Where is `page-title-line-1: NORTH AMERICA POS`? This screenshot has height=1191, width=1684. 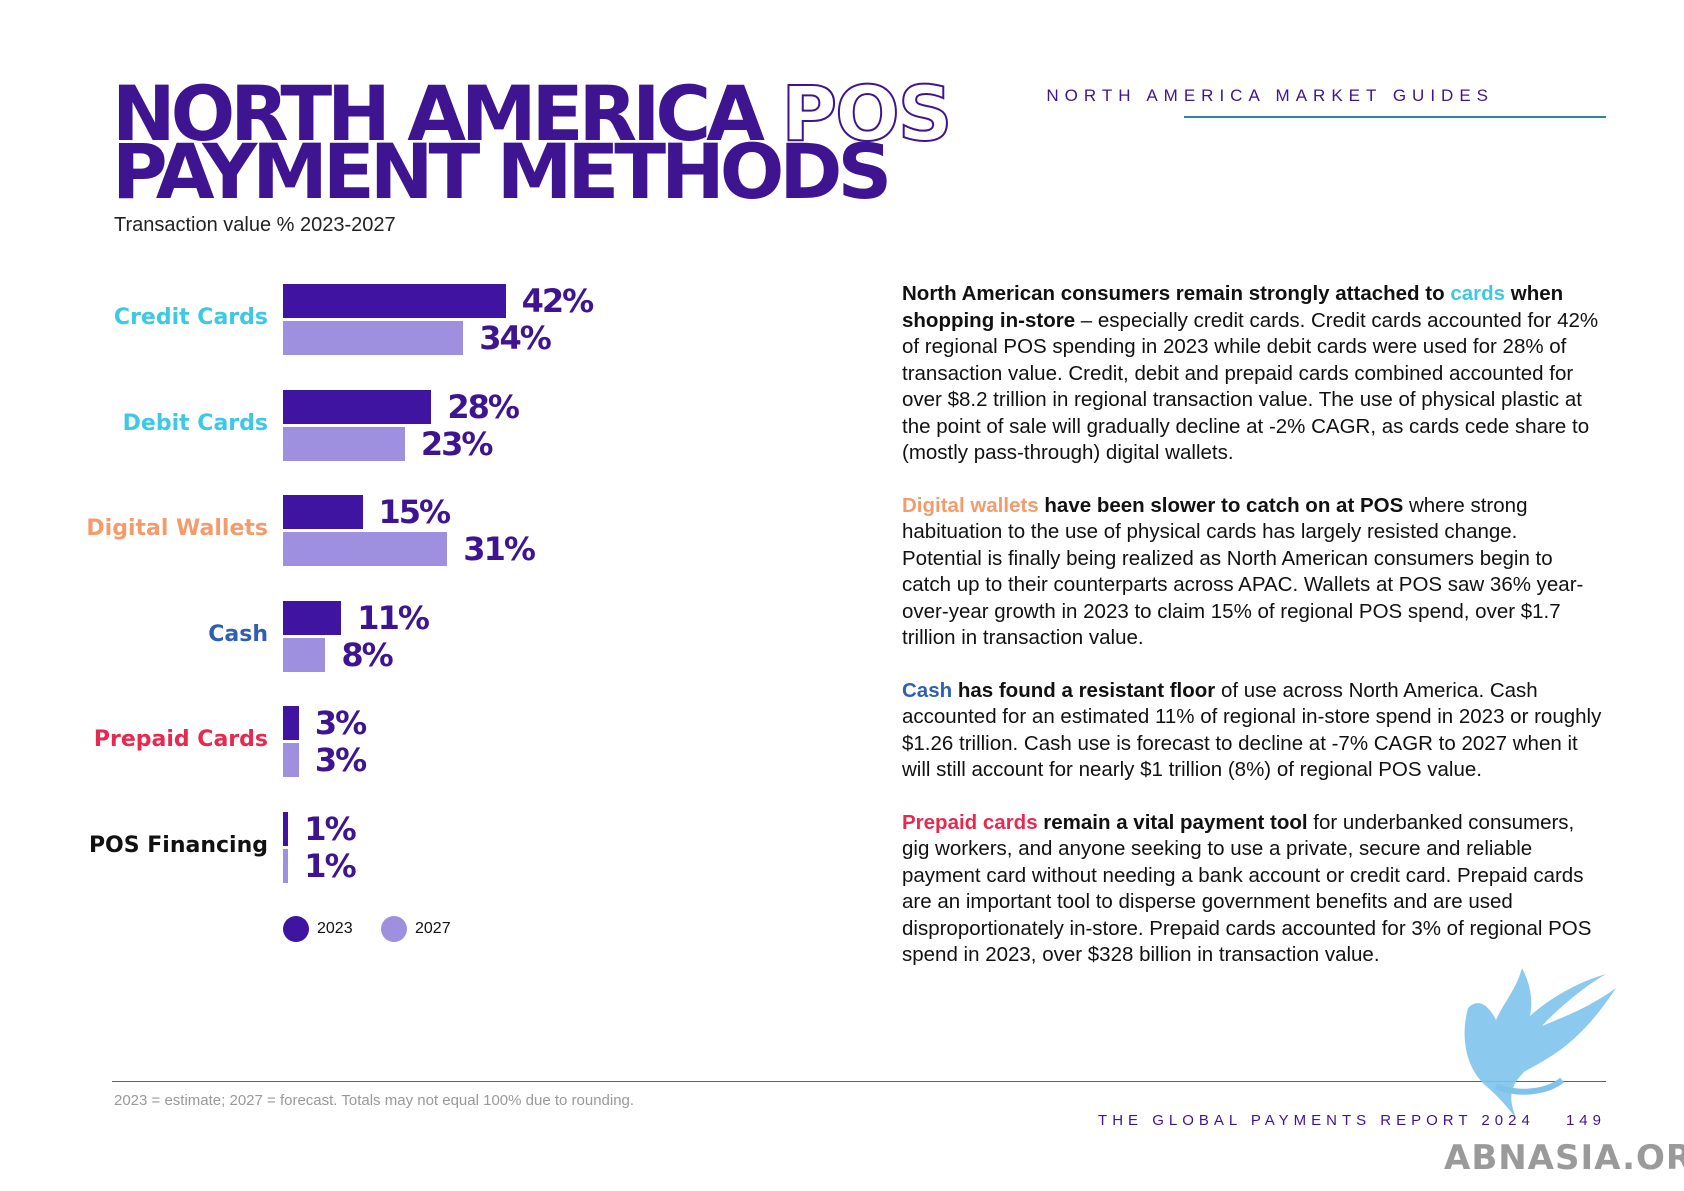
page-title-line-1: NORTH AMERICA POS is located at coordinates (533, 114).